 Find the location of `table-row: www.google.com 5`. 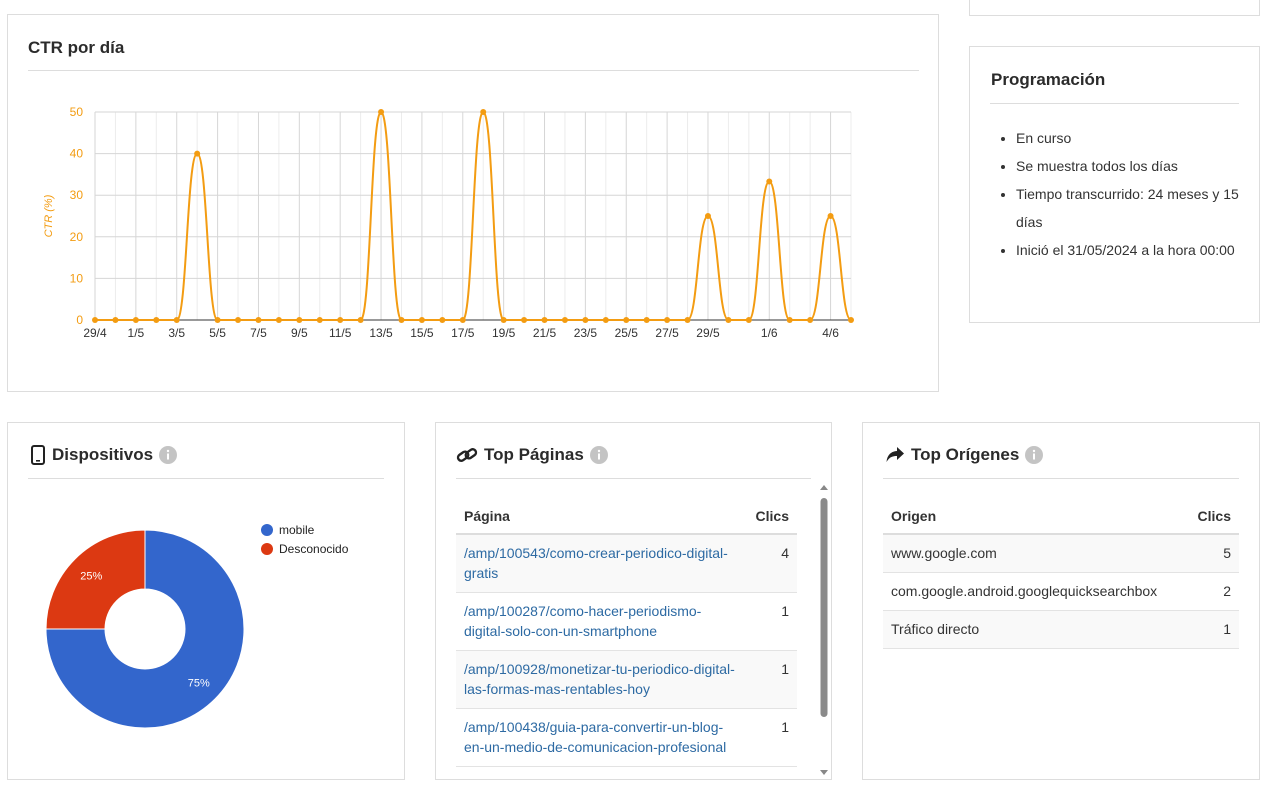

table-row: www.google.com 5 is located at coordinates (1061, 553).